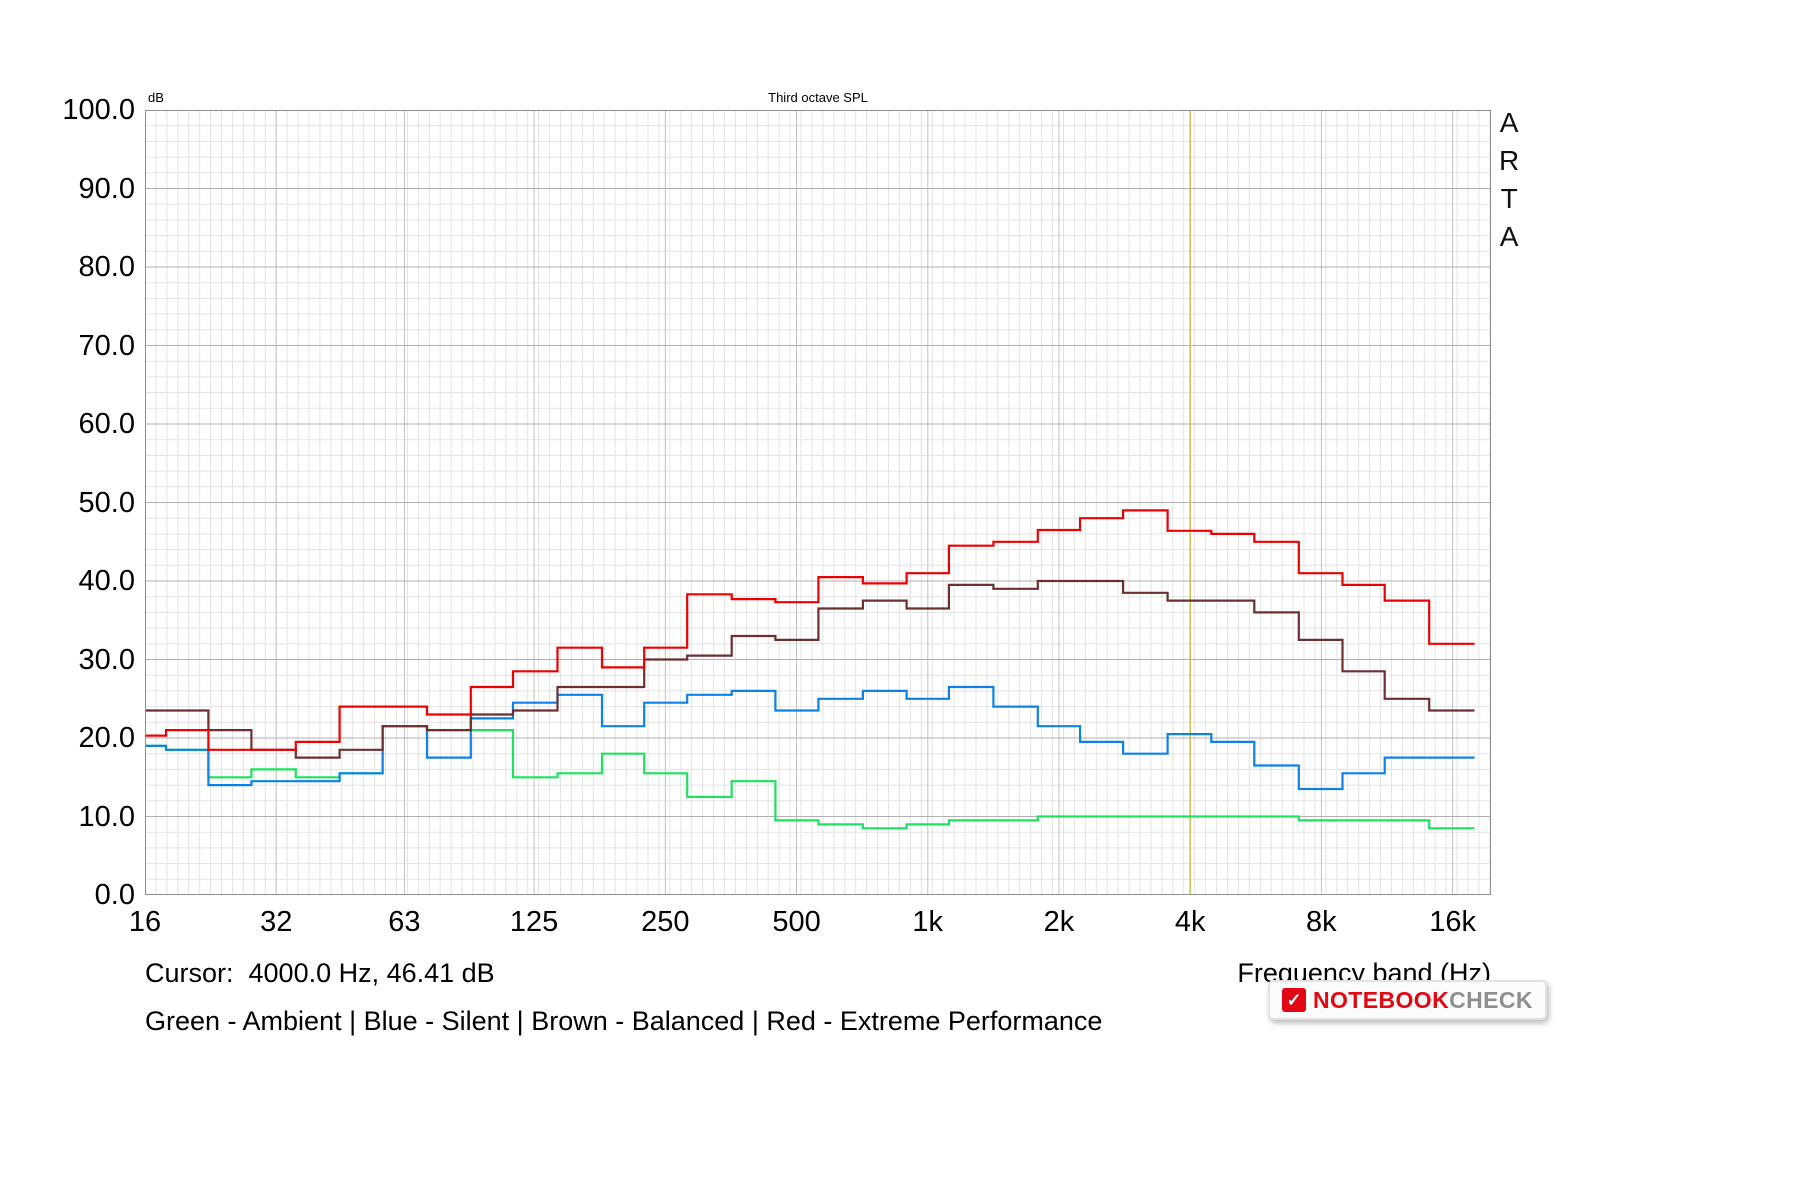 Image resolution: width=1803 pixels, height=1200 pixels. Describe the element at coordinates (665, 922) in the screenshot. I see `x-tick-label: 250` at that location.